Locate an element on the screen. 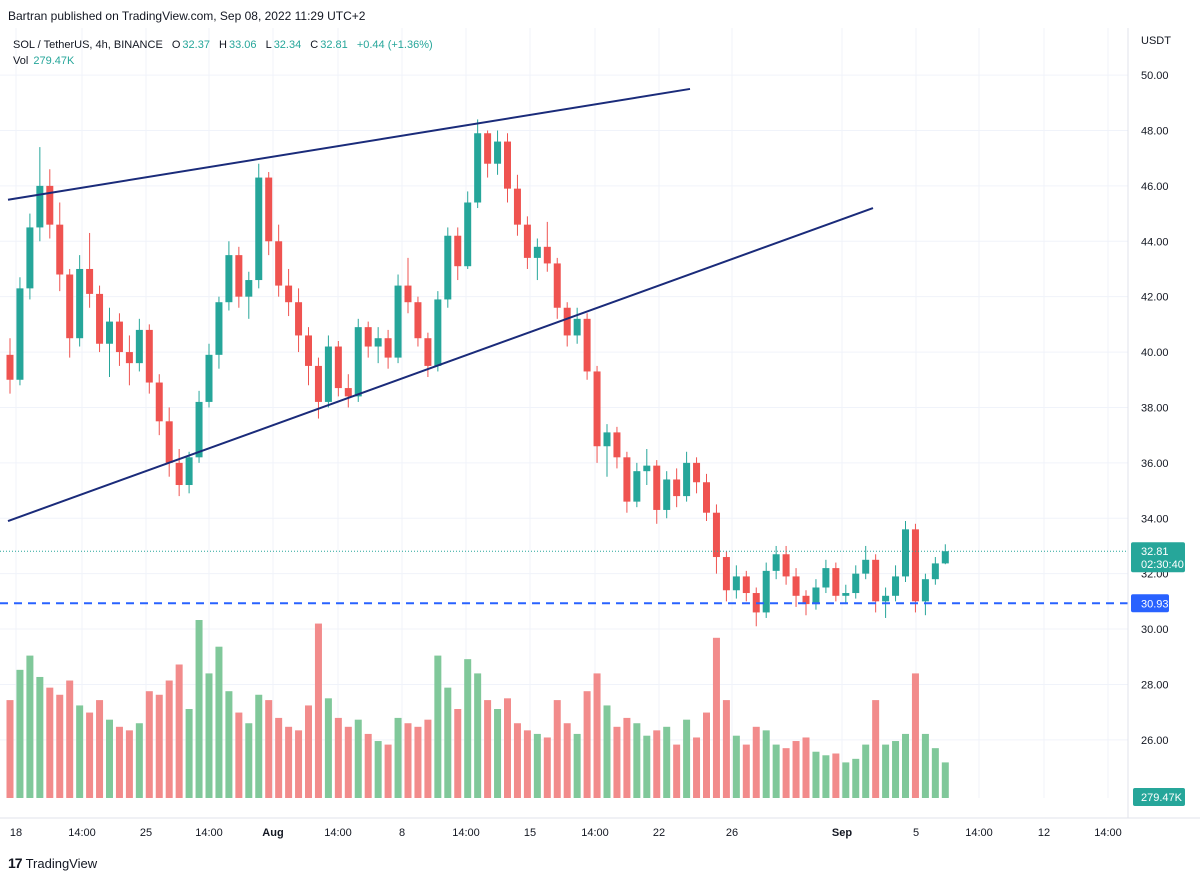  legend-vol-label: Vol is located at coordinates (21, 61).